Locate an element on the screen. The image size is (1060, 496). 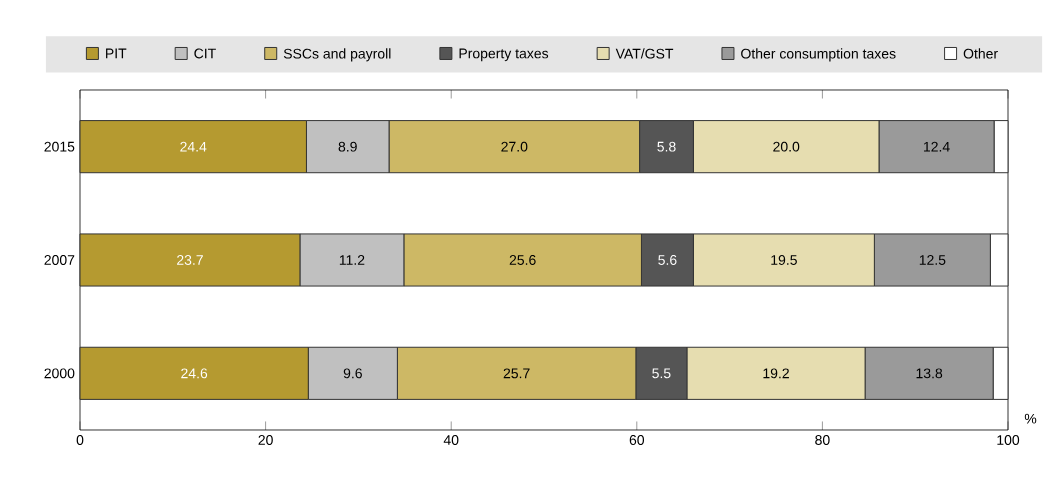
legend-label: VAT/GST is located at coordinates (644, 53).